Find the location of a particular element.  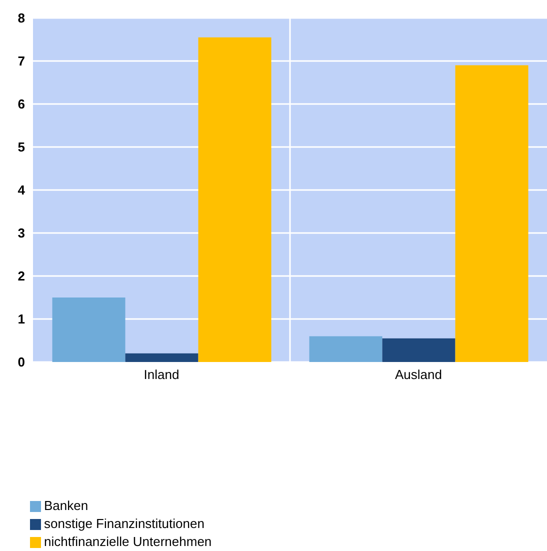

y-tick-label: 4 is located at coordinates (22, 190).